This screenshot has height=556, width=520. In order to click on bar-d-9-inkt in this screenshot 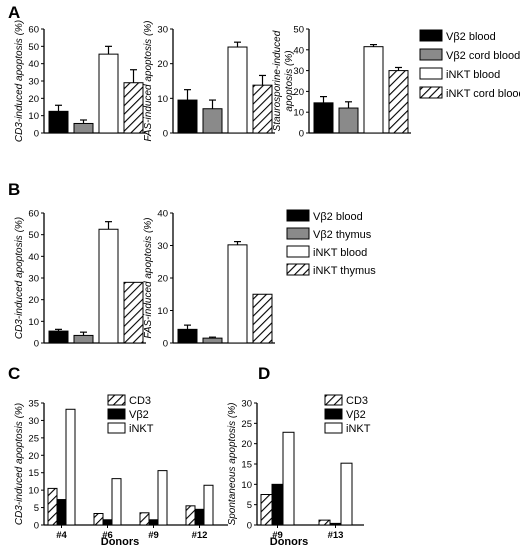, I will do `click(288, 478)`.